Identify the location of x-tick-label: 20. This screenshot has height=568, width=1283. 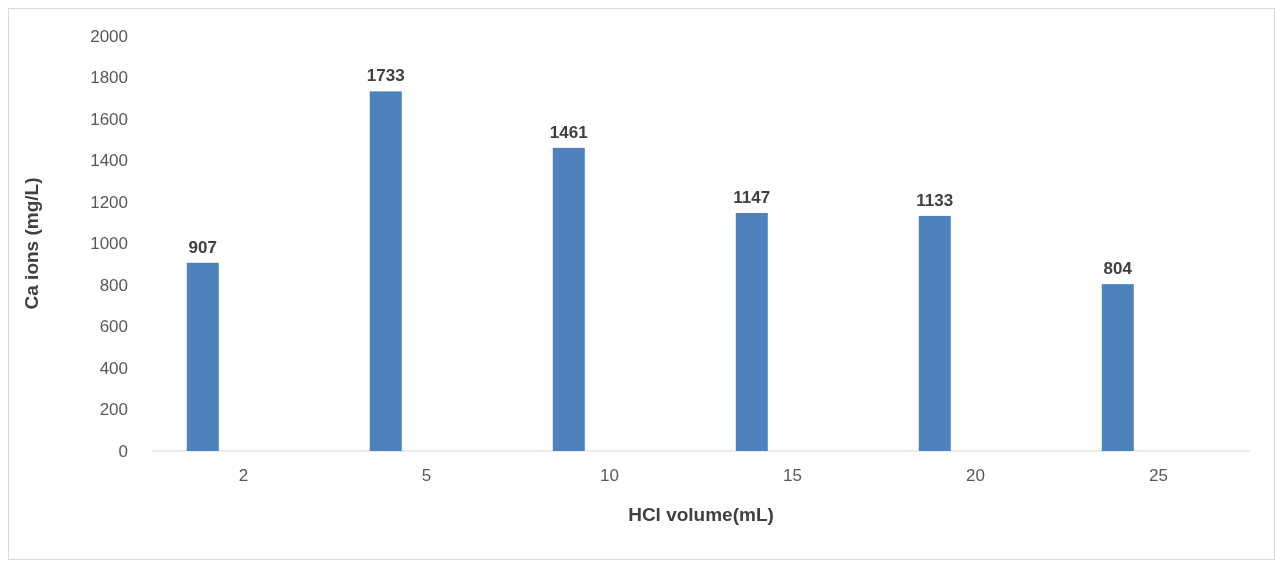
(975, 475).